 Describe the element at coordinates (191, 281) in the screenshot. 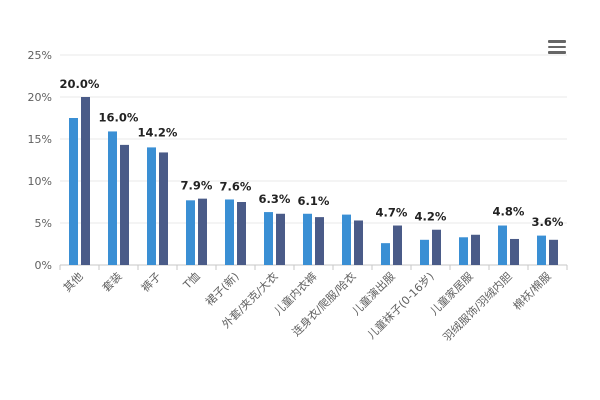

I see `x-tick-label: T恤` at that location.